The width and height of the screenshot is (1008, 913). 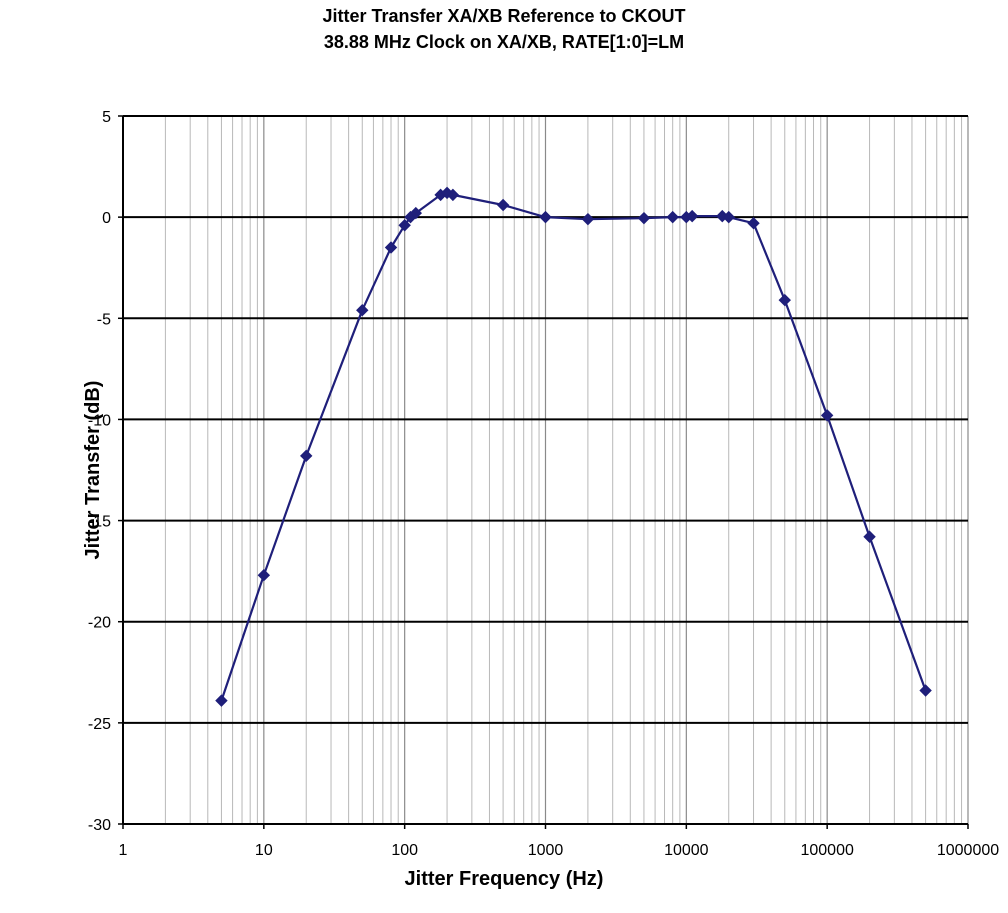 What do you see at coordinates (106, 218) in the screenshot?
I see `y-tick-label: 0` at bounding box center [106, 218].